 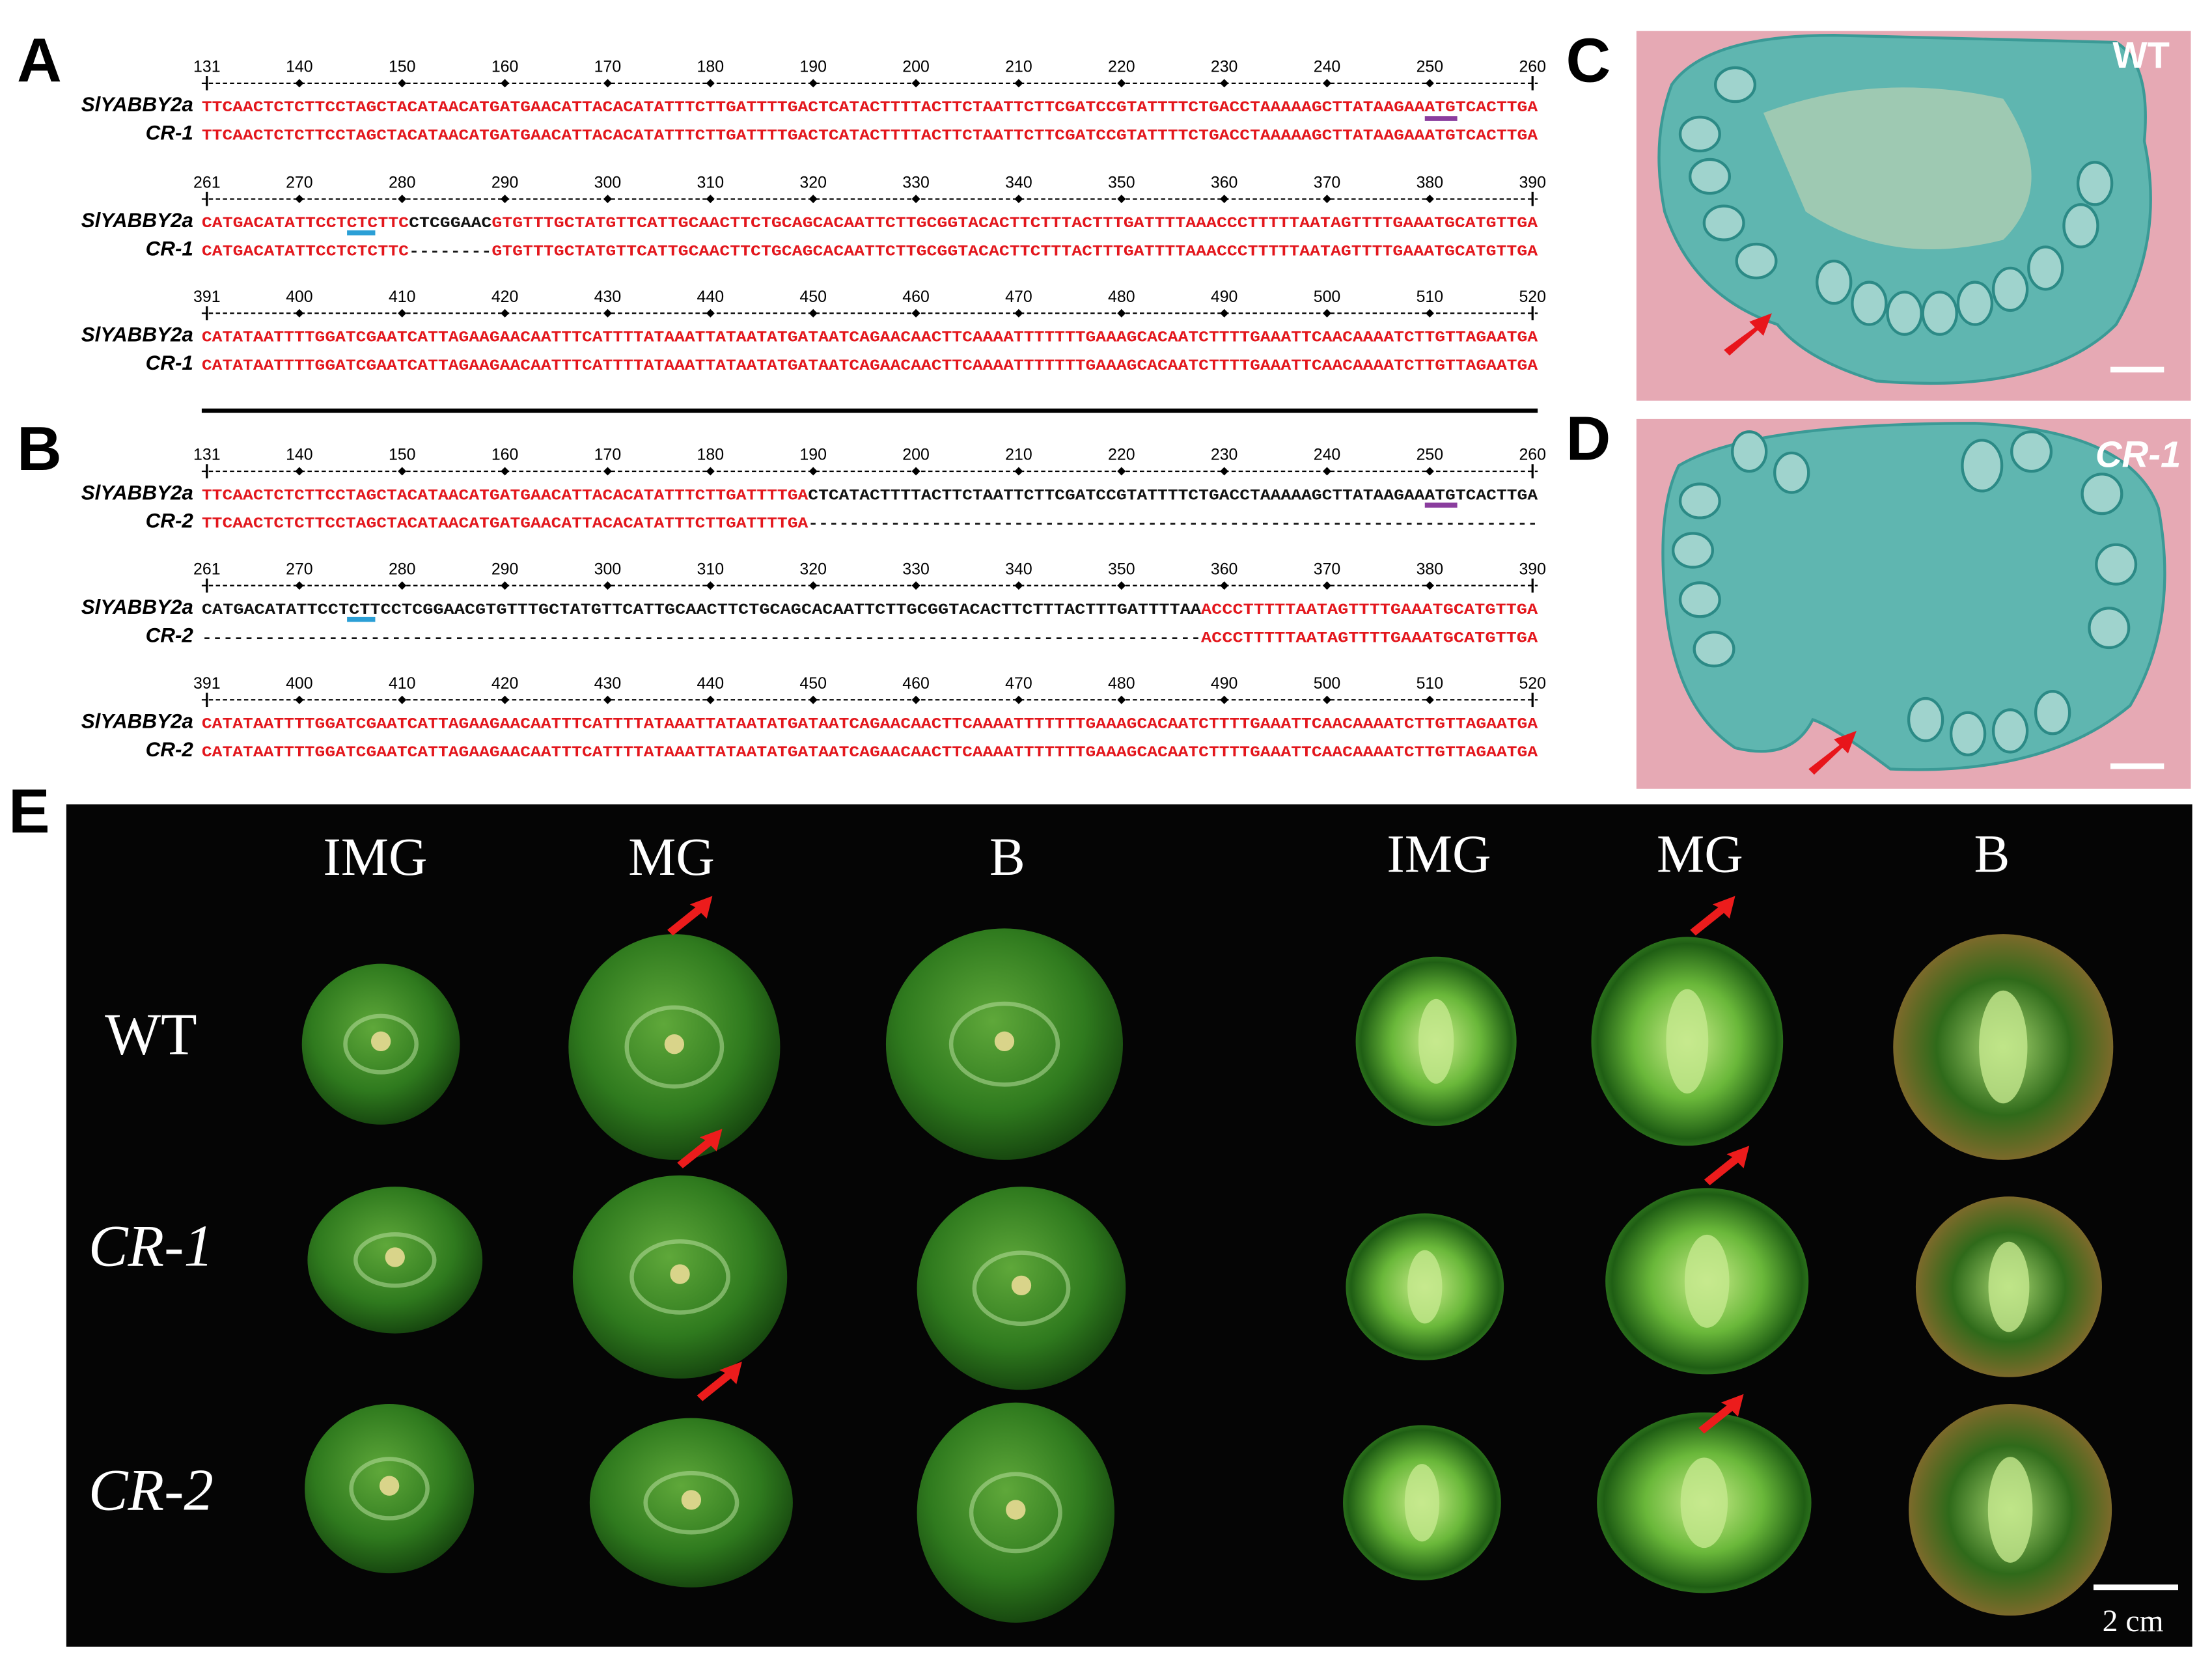 What do you see at coordinates (1007, 857) in the screenshot?
I see `stage-label: B` at bounding box center [1007, 857].